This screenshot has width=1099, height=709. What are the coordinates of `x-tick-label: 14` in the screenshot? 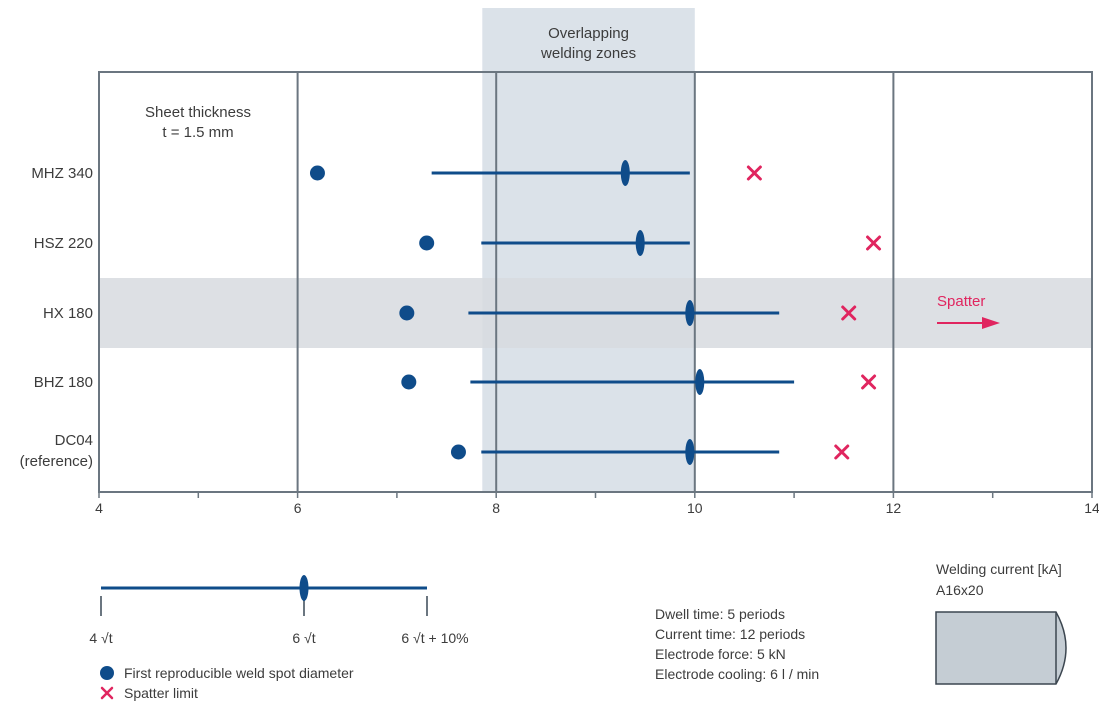 It's located at (1091, 508).